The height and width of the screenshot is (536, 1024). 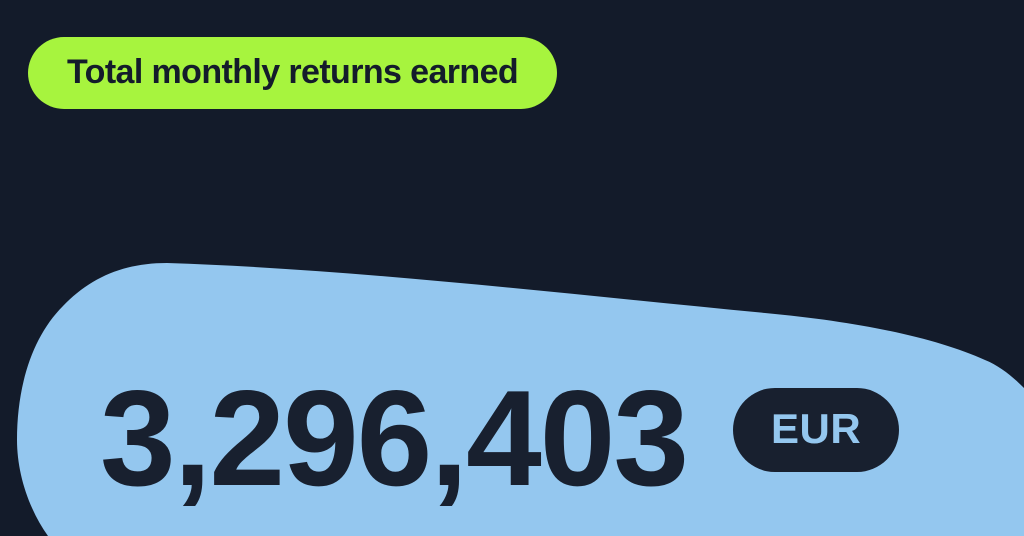 I want to click on currency-pill: EUR, so click(x=816, y=430).